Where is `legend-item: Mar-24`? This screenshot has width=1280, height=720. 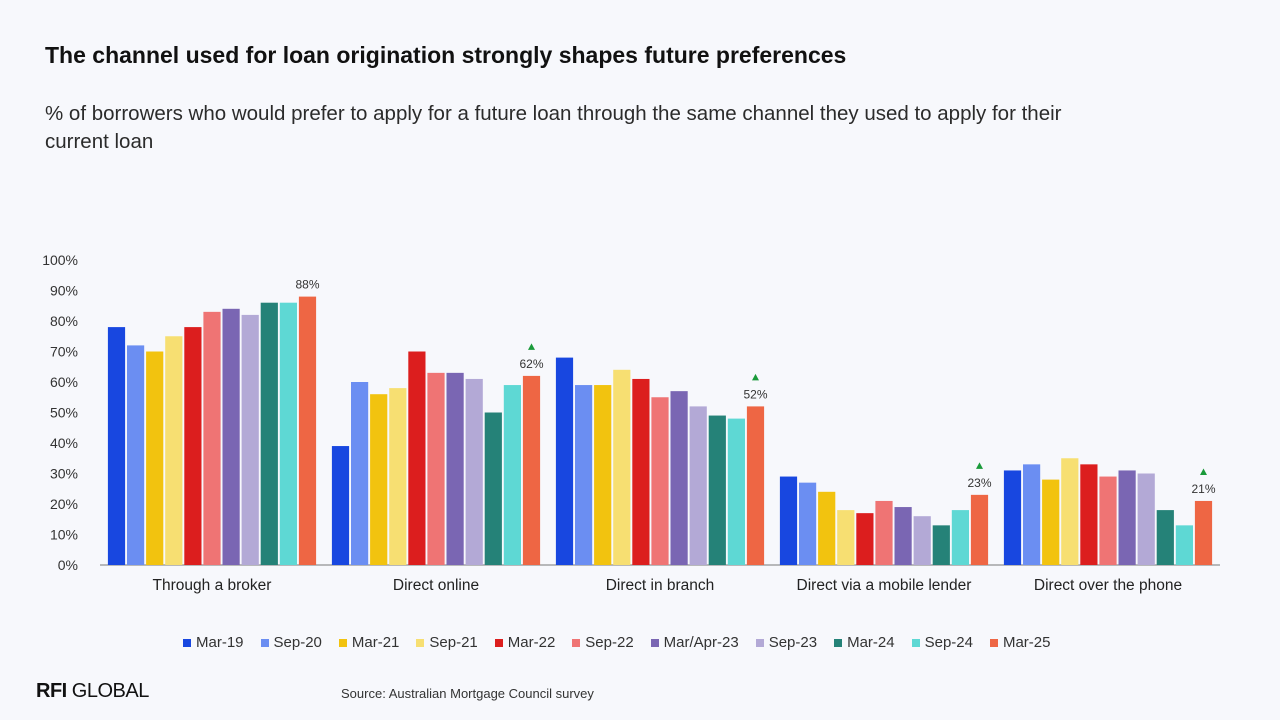 legend-item: Mar-24 is located at coordinates (864, 642).